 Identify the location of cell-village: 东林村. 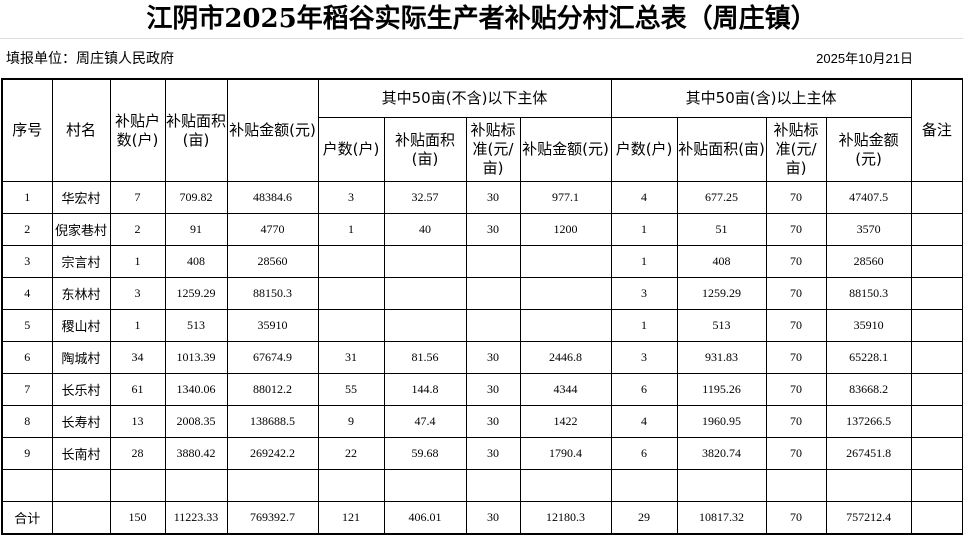
(81, 293).